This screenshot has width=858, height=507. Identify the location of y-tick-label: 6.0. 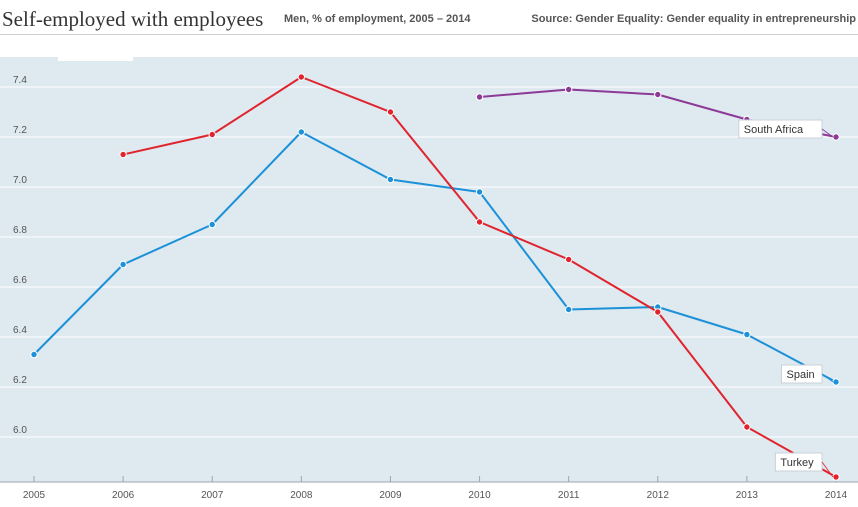
(20, 430).